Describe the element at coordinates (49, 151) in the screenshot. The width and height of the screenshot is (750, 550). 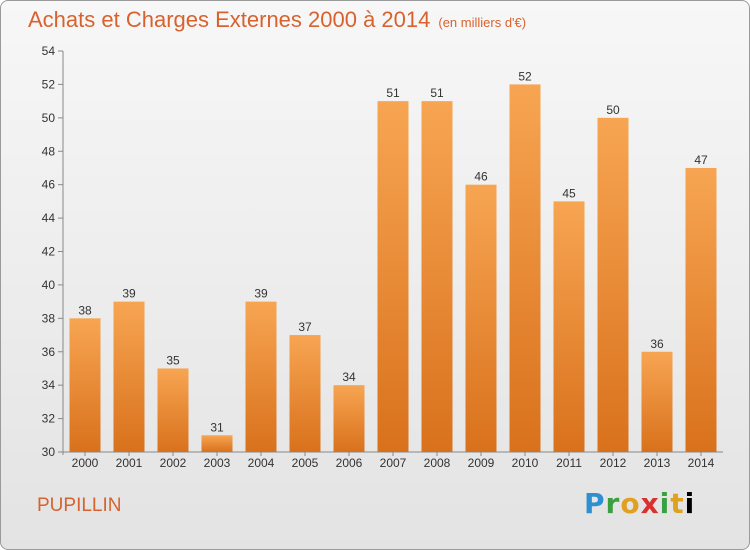
I see `y-tick-label: 48` at that location.